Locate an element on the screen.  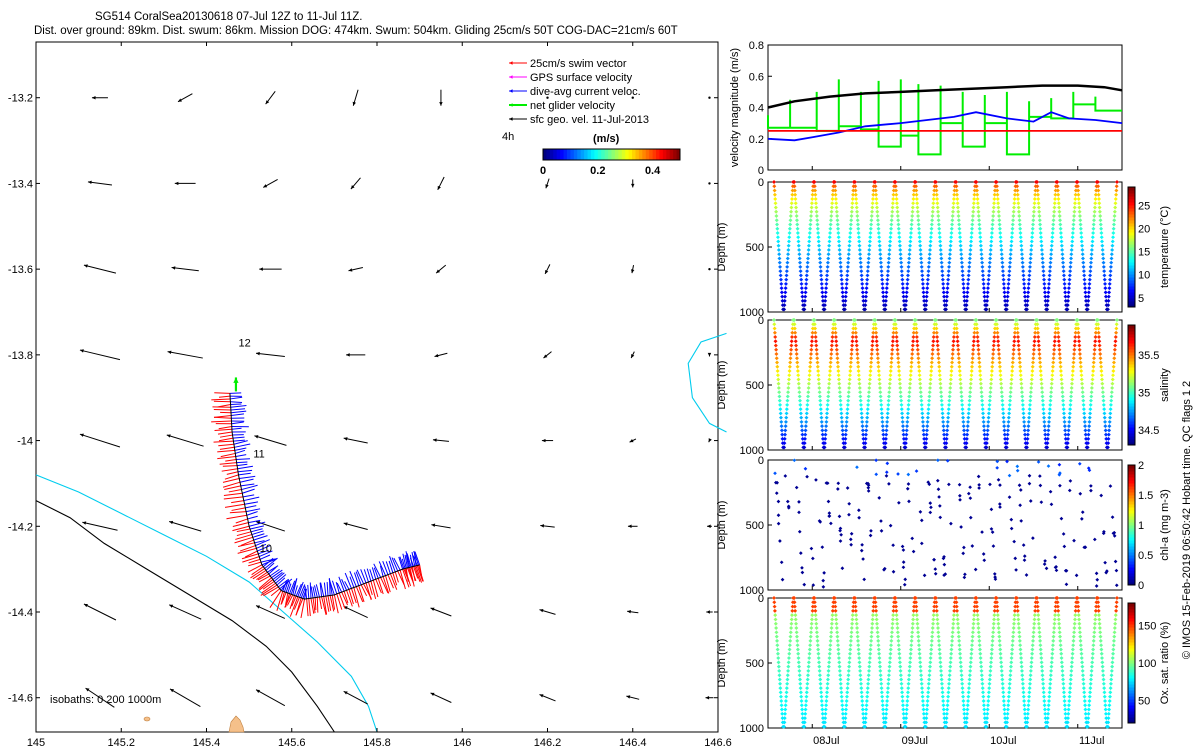
colorbar-tick-label: 0.5 is located at coordinates (1145, 556).